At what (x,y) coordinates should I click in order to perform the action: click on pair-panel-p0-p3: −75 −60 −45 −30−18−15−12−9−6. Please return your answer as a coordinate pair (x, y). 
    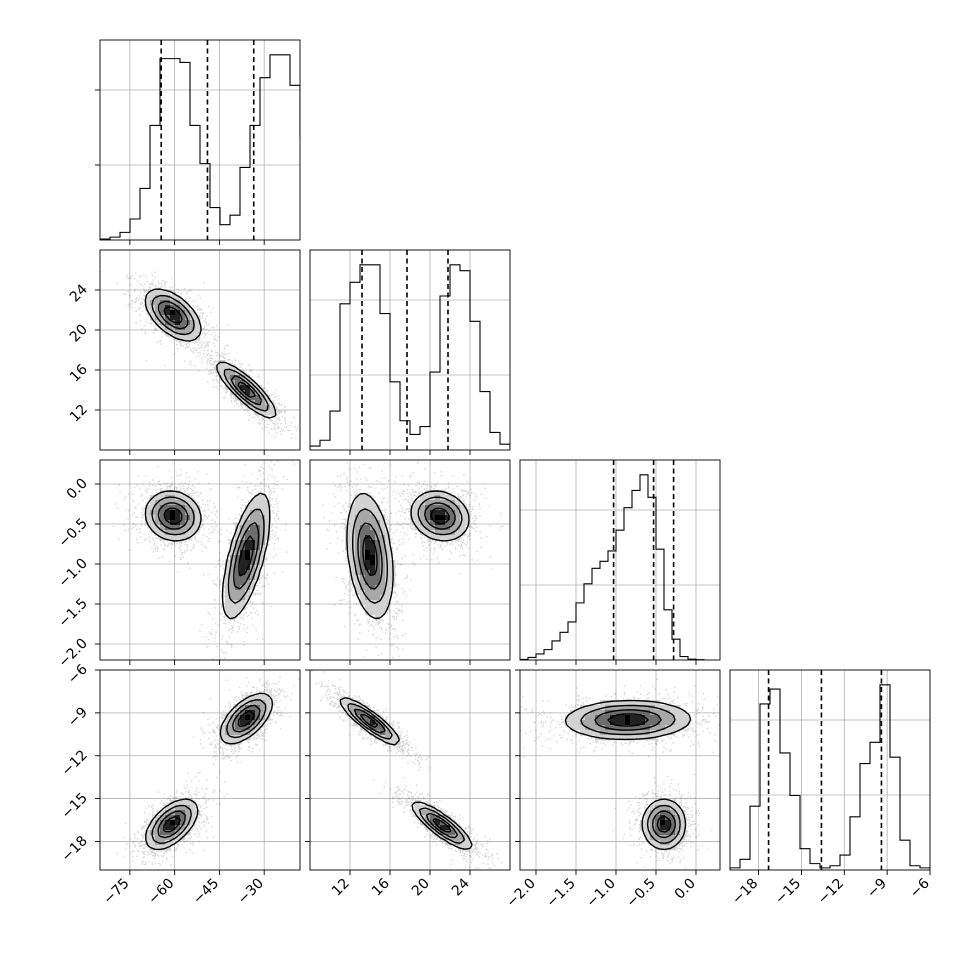
    Looking at the image, I should click on (180, 784).